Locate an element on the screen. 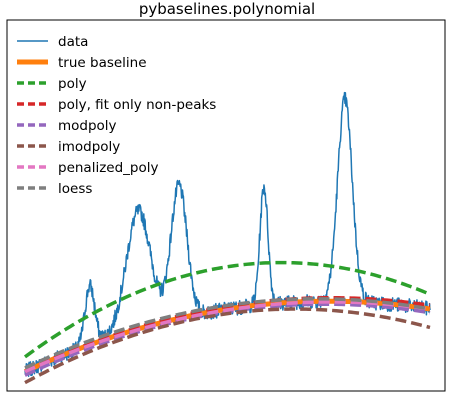  legend-label-7: loess is located at coordinates (75, 189).